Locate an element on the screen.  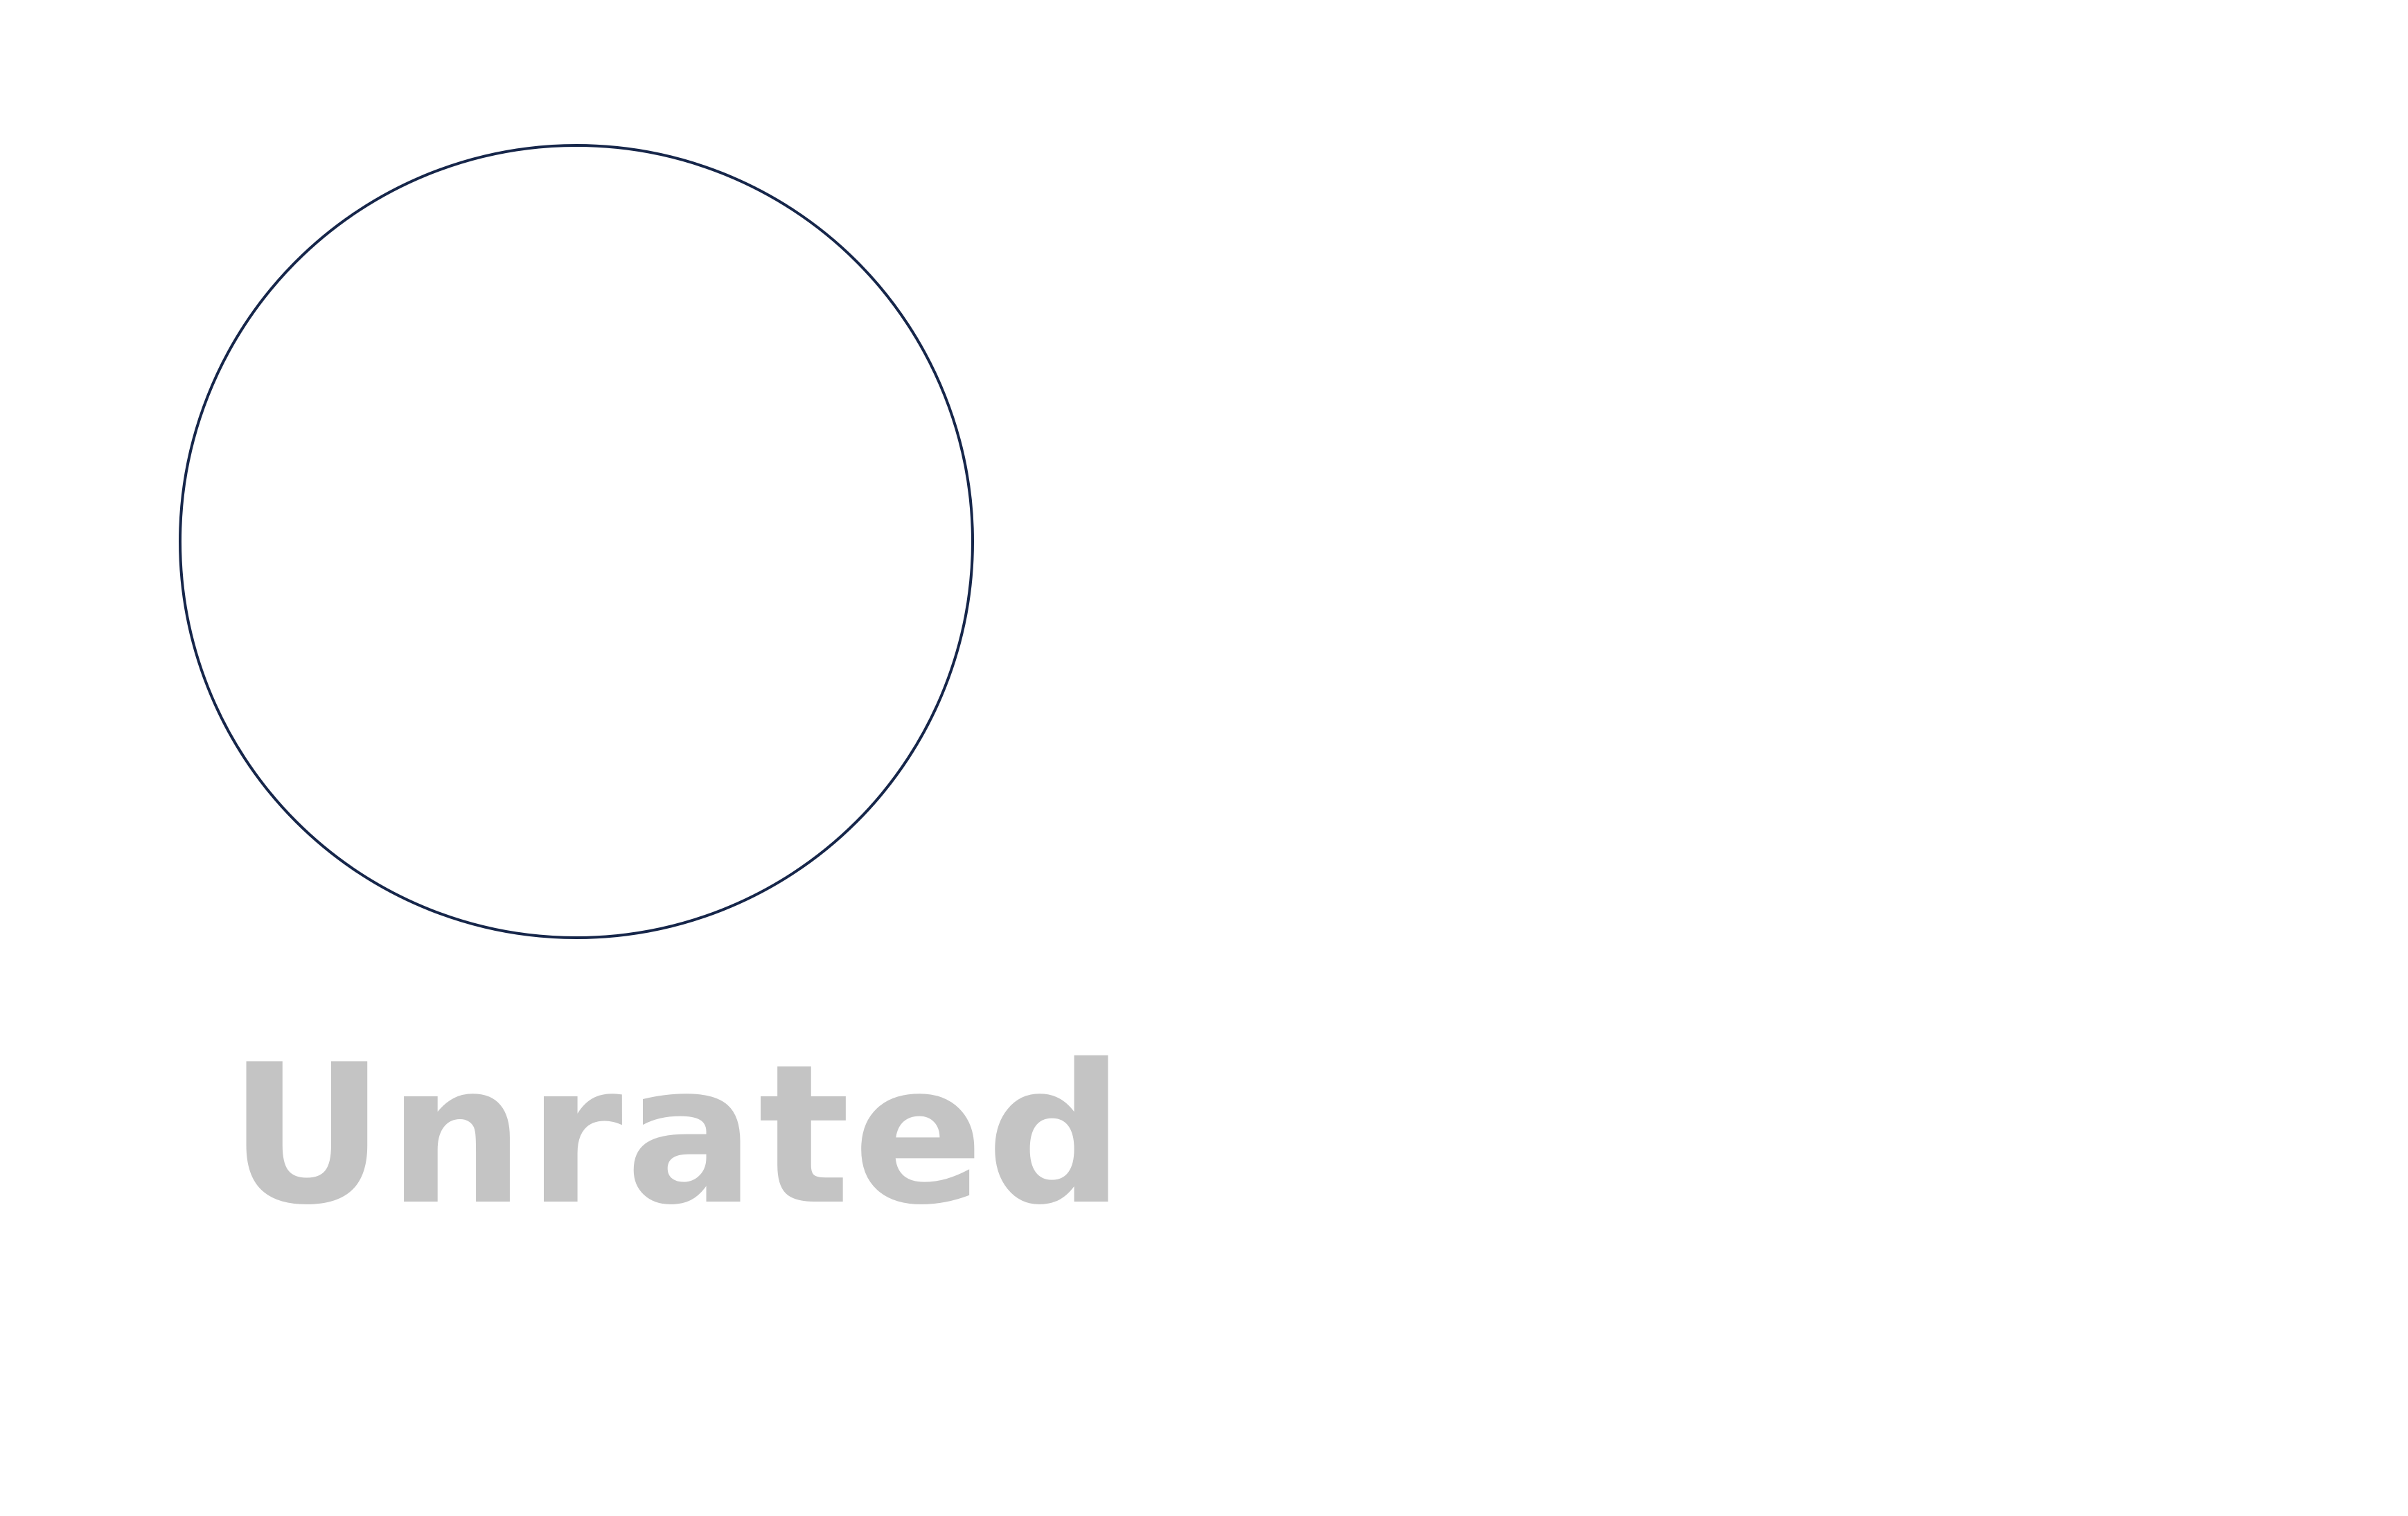
rating-label: Unrated is located at coordinates (678, 1135).